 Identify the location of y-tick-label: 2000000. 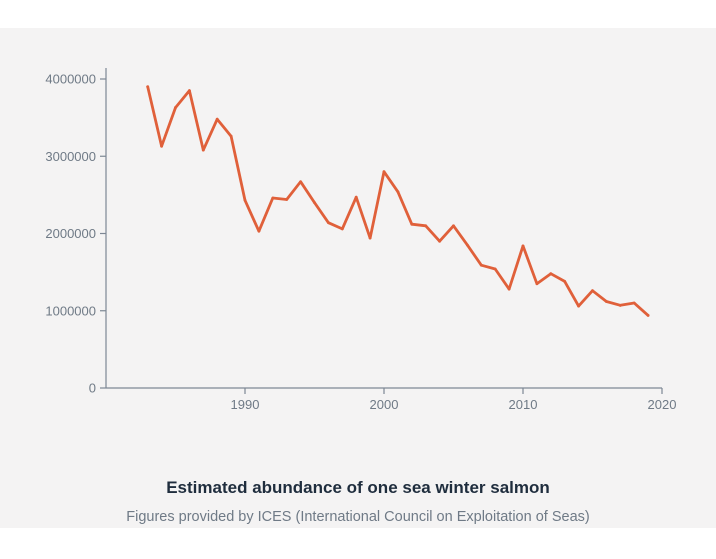
(70, 233).